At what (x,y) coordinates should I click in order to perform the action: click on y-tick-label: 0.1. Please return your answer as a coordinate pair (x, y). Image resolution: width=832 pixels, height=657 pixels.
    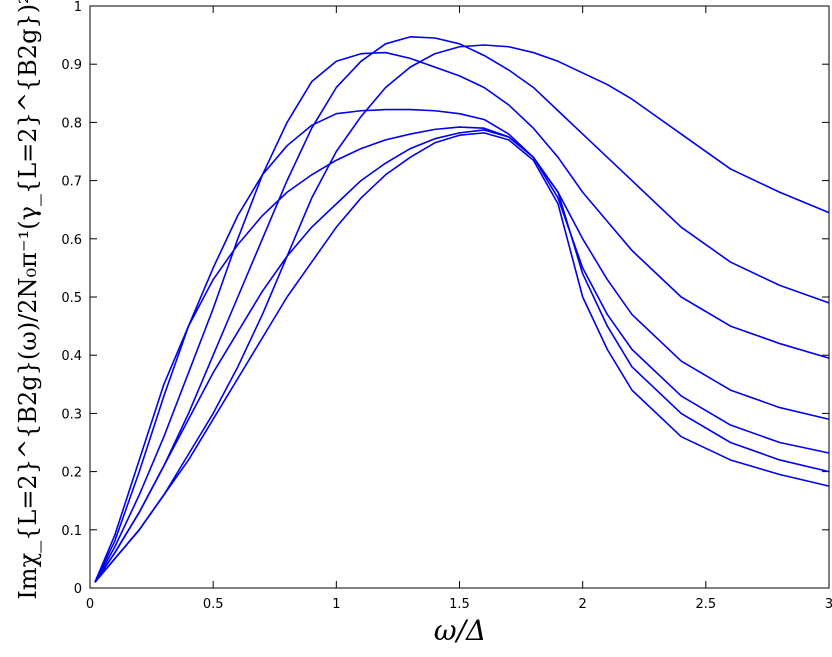
    Looking at the image, I should click on (71, 531).